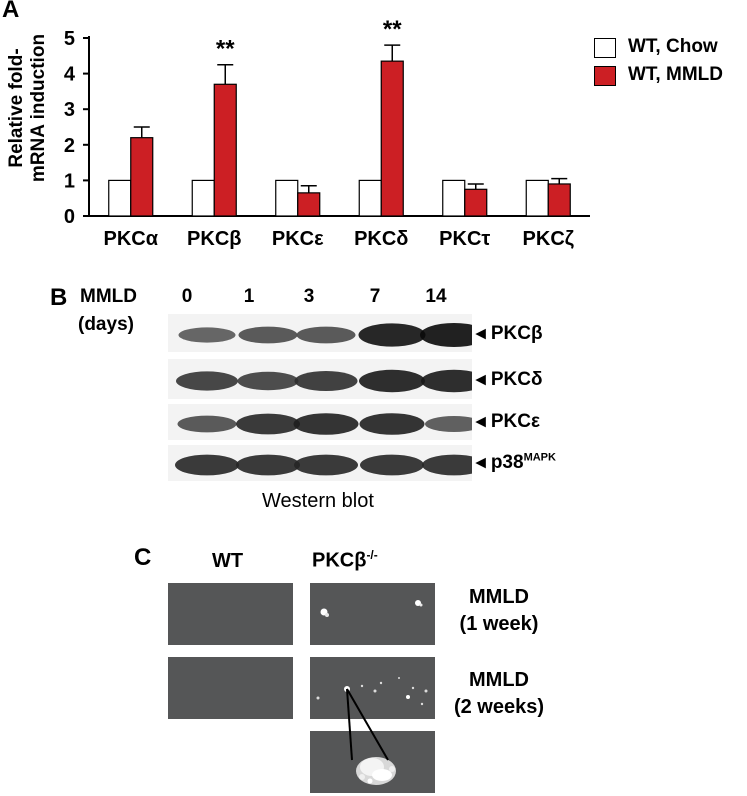 The width and height of the screenshot is (747, 796). What do you see at coordinates (298, 239) in the screenshot?
I see `x-tick-label: PKCε` at bounding box center [298, 239].